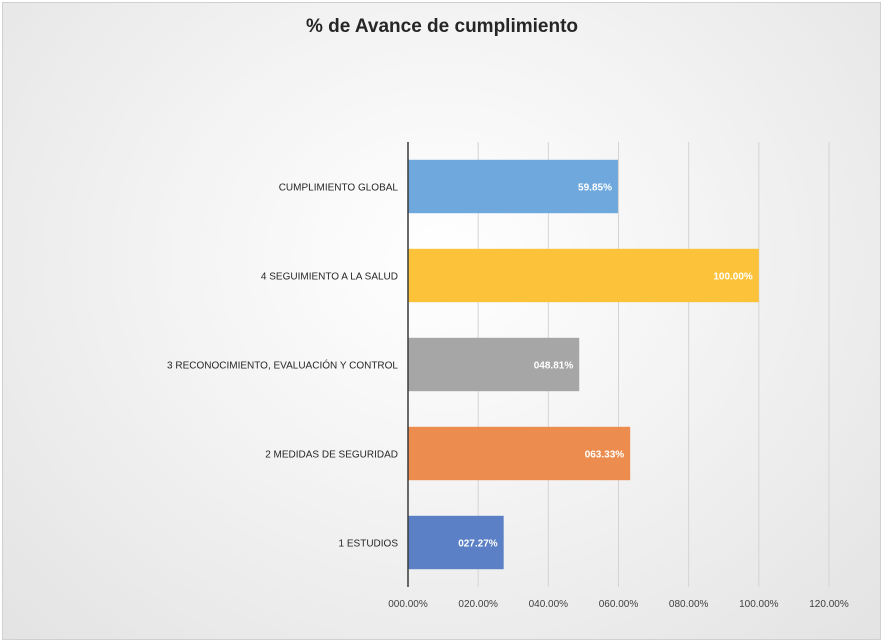 The image size is (884, 643). What do you see at coordinates (331, 455) in the screenshot?
I see `category-label: 2 MEDIDAS DE SEGURIDAD` at bounding box center [331, 455].